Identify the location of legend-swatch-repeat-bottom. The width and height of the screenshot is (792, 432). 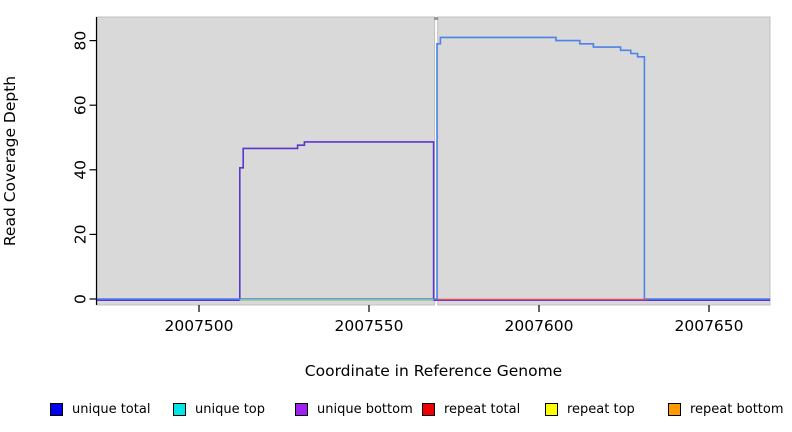
(674, 409).